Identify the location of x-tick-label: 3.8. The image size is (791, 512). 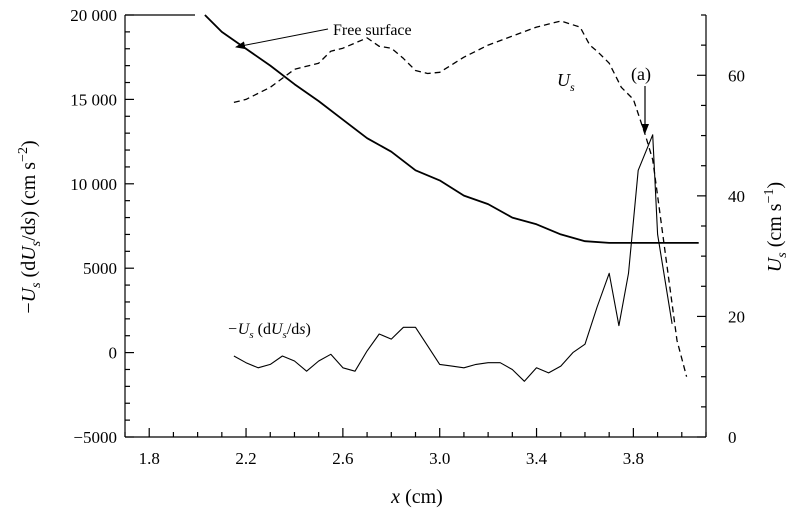
(633, 458).